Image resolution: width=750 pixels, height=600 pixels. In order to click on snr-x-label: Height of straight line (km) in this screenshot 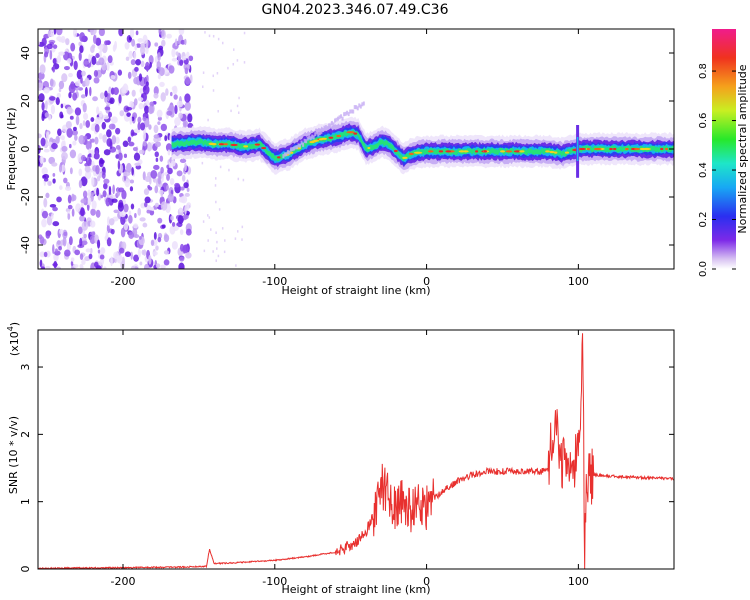, I will do `click(355, 589)`.